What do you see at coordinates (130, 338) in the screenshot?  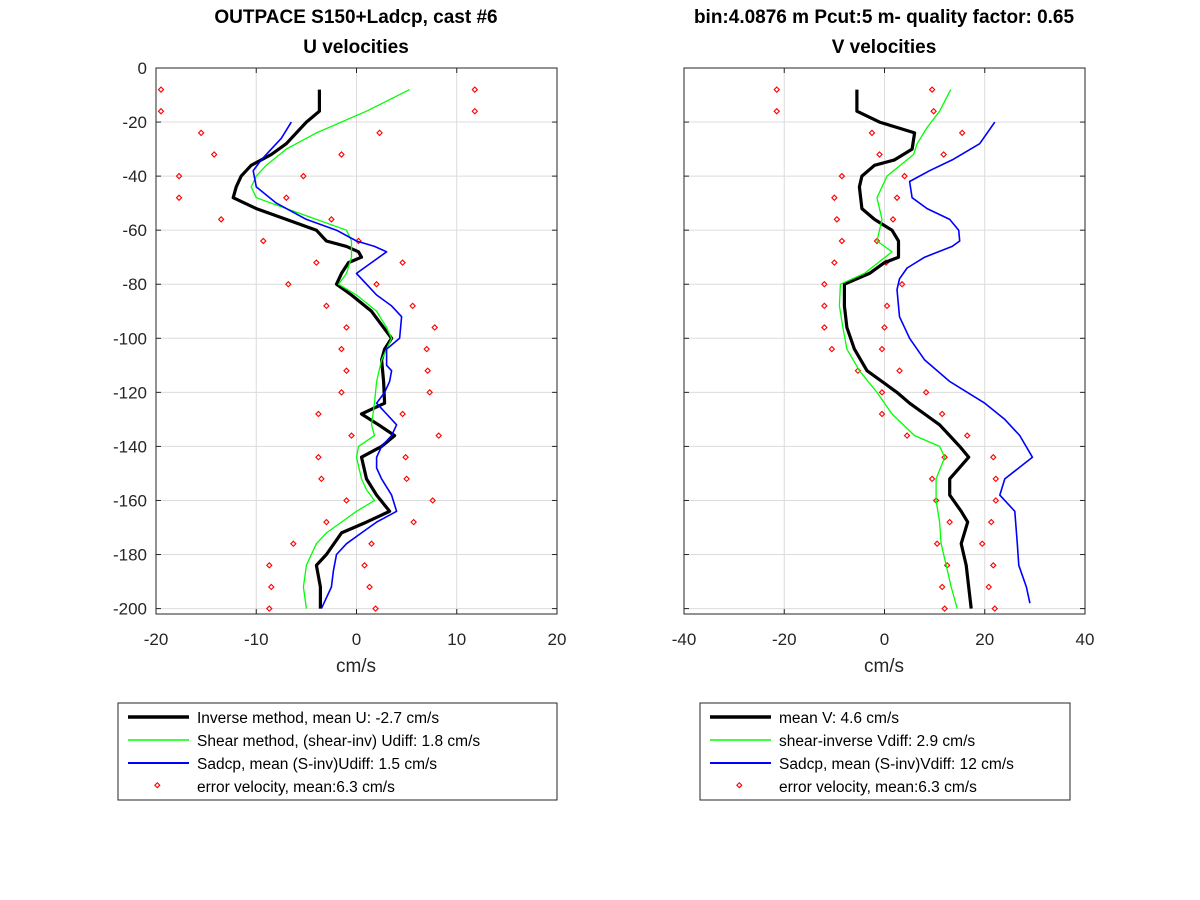 I see `u-y-tick-label: -100` at bounding box center [130, 338].